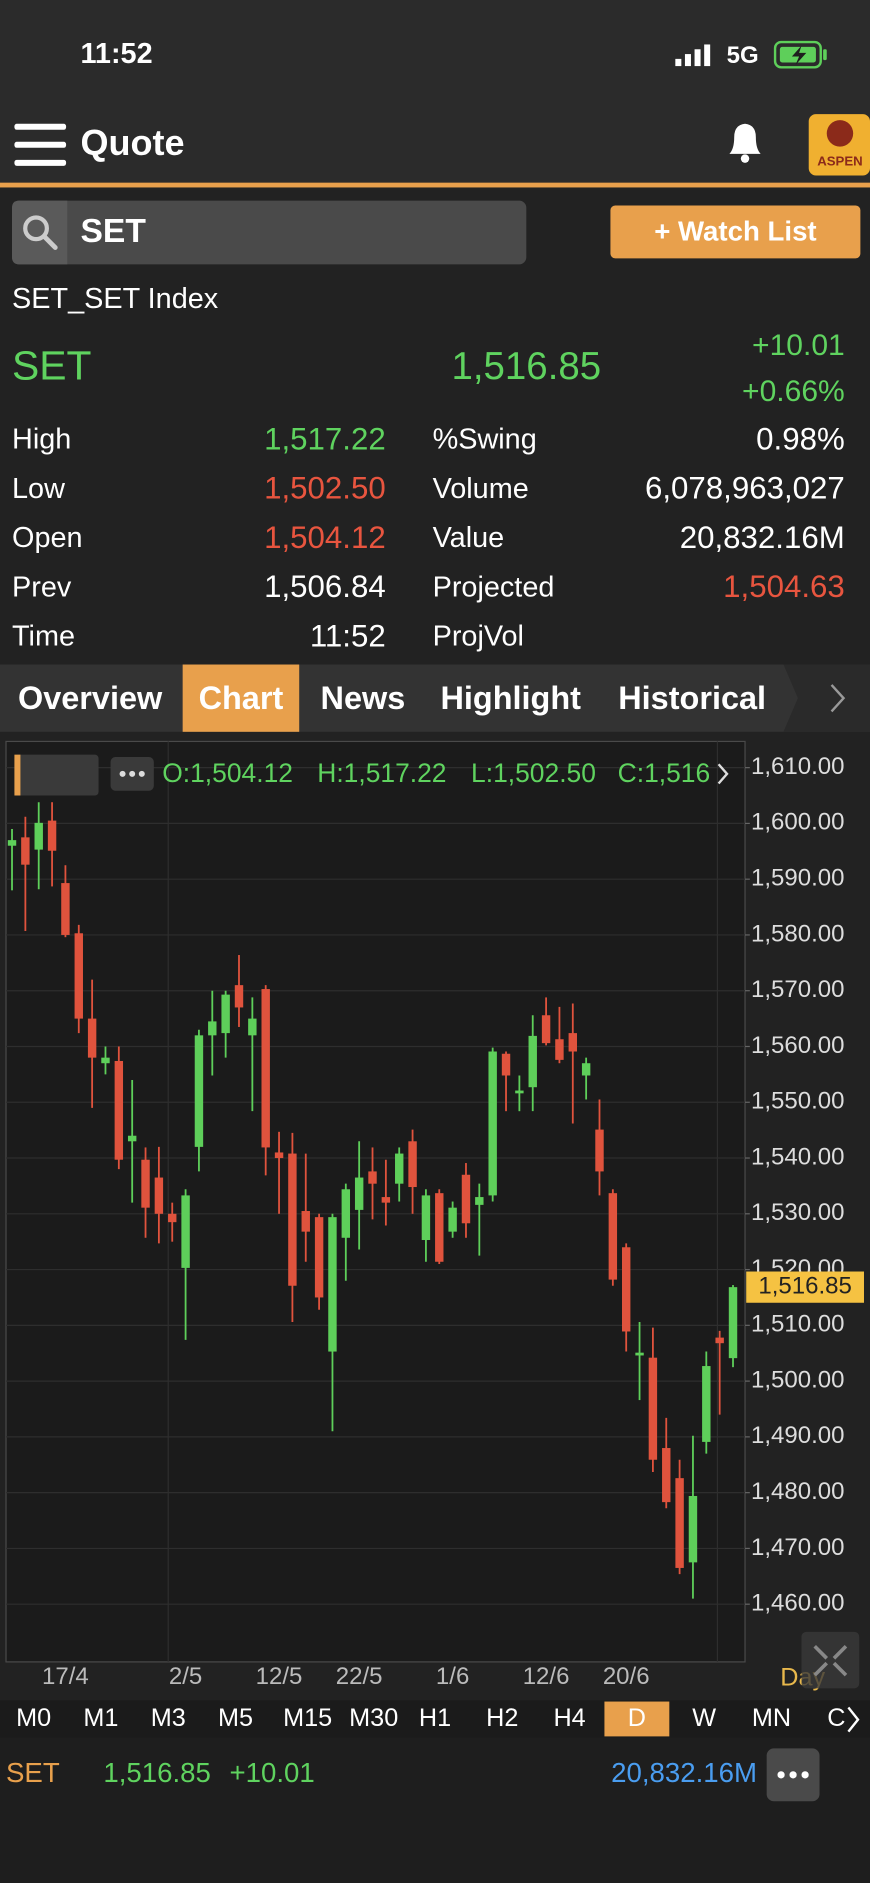  Describe the element at coordinates (168, 1718) in the screenshot. I see `timeframe: M3` at that location.